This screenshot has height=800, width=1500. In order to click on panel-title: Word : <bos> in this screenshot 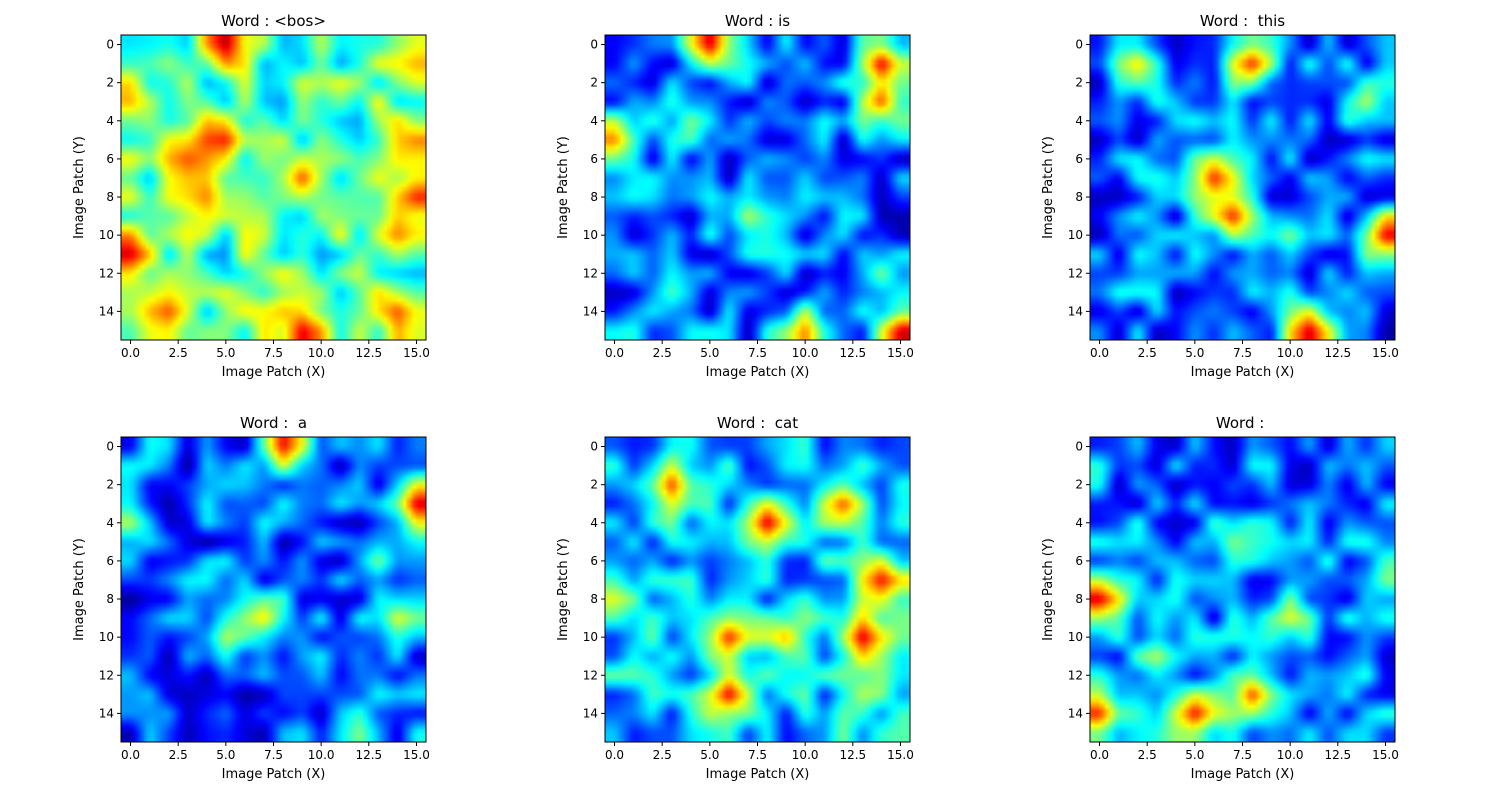, I will do `click(273, 21)`.